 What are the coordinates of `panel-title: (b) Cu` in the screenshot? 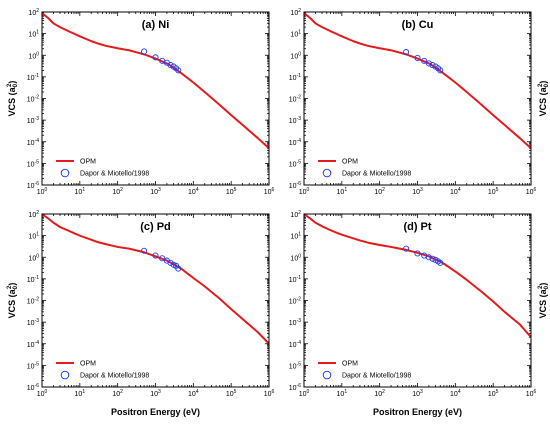 It's located at (418, 25).